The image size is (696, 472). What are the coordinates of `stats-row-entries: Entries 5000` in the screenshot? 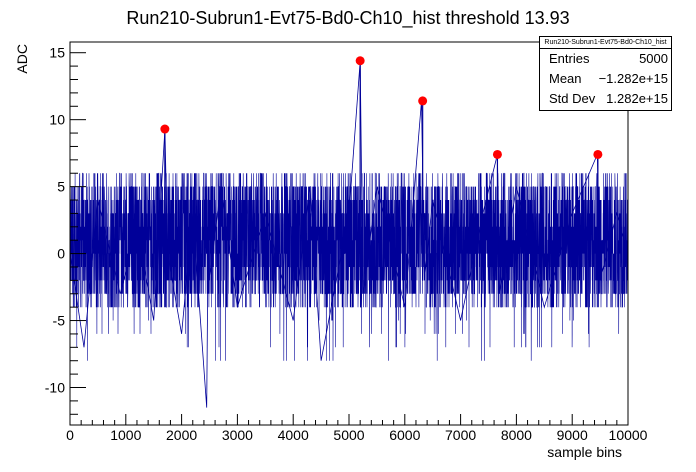 It's located at (605, 59).